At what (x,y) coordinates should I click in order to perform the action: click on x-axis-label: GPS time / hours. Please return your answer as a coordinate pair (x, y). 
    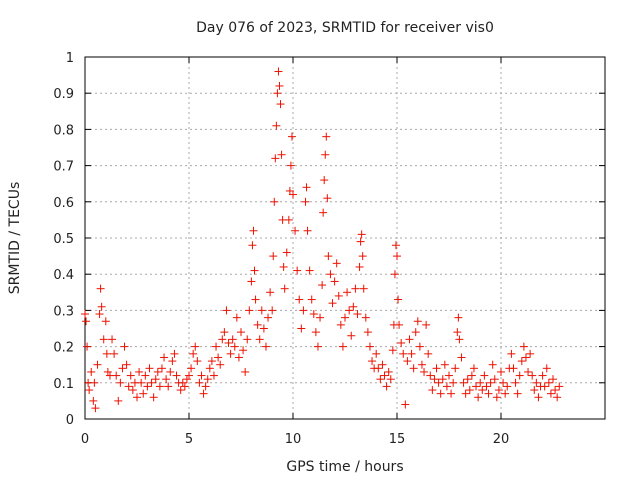
    Looking at the image, I should click on (344, 467).